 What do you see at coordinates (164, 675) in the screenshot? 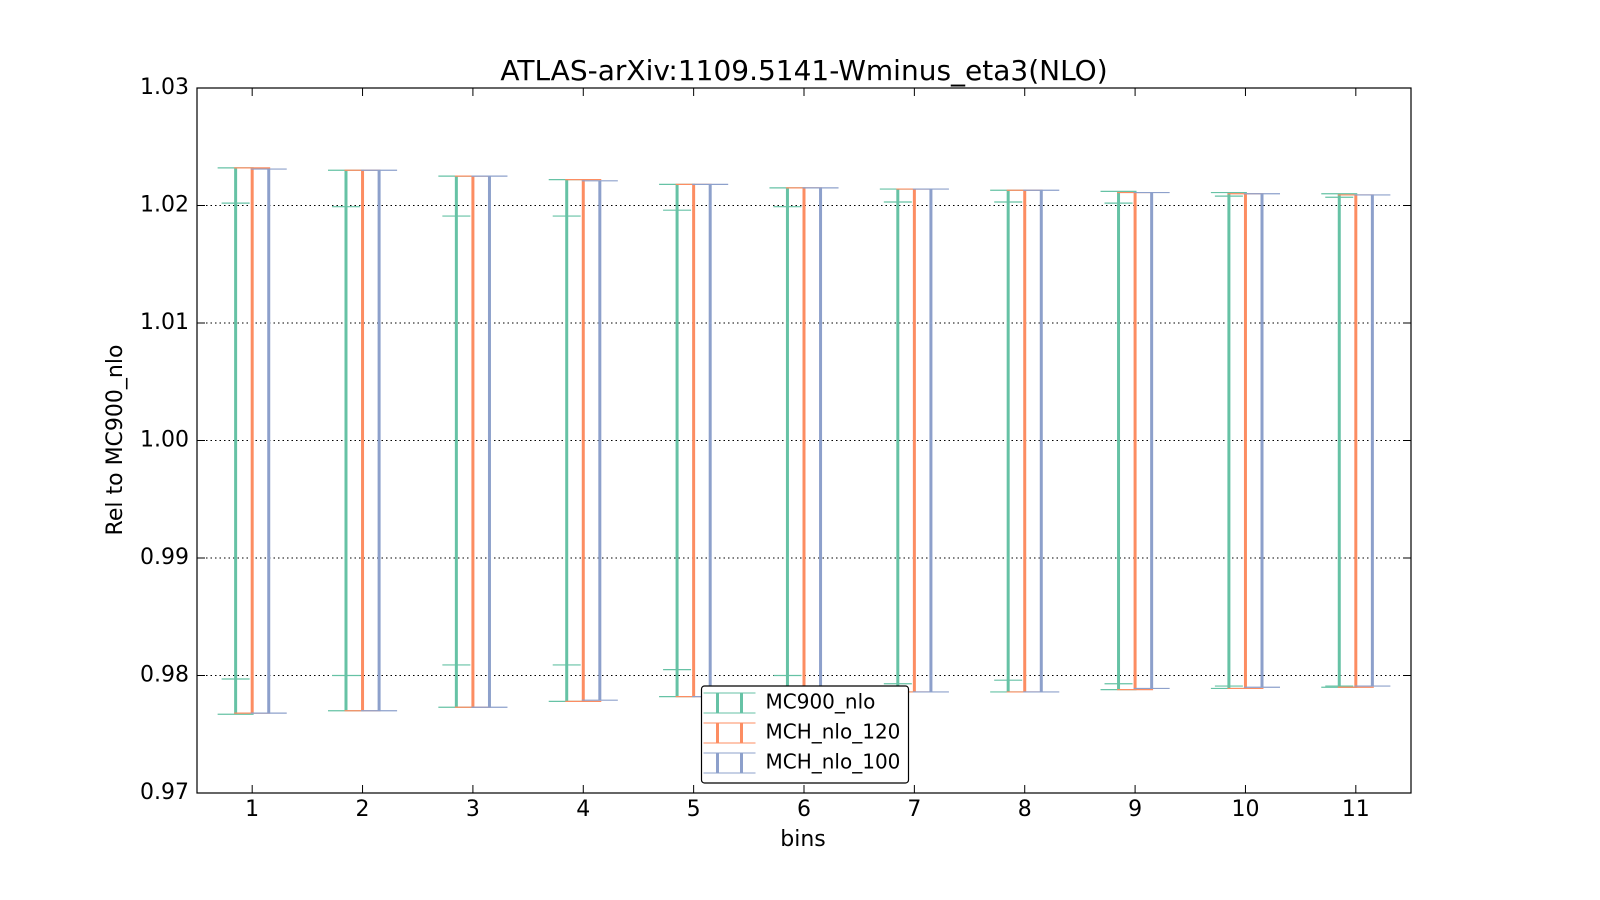
I see `y-tick-label: 0.98` at bounding box center [164, 675].